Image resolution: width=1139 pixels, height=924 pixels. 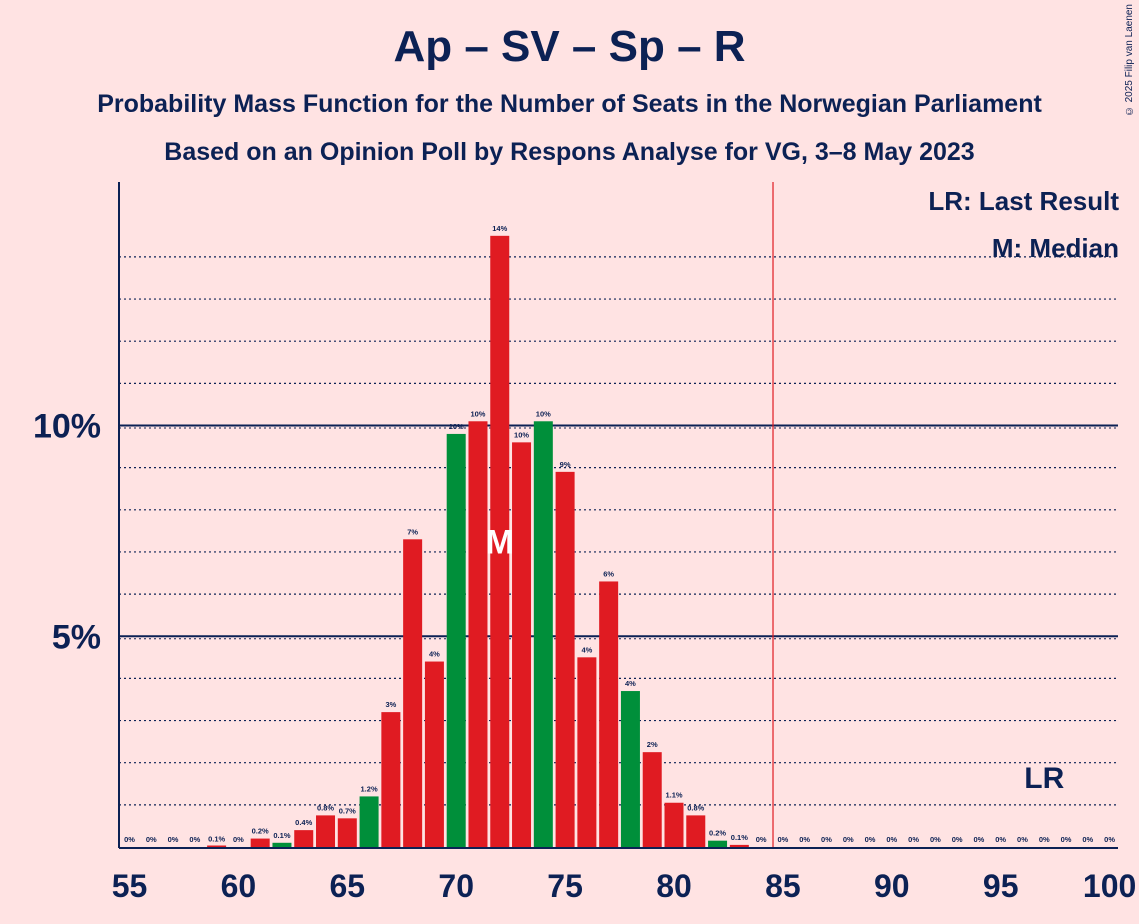 What do you see at coordinates (565, 464) in the screenshot?
I see `bar-label-75: 9%` at bounding box center [565, 464].